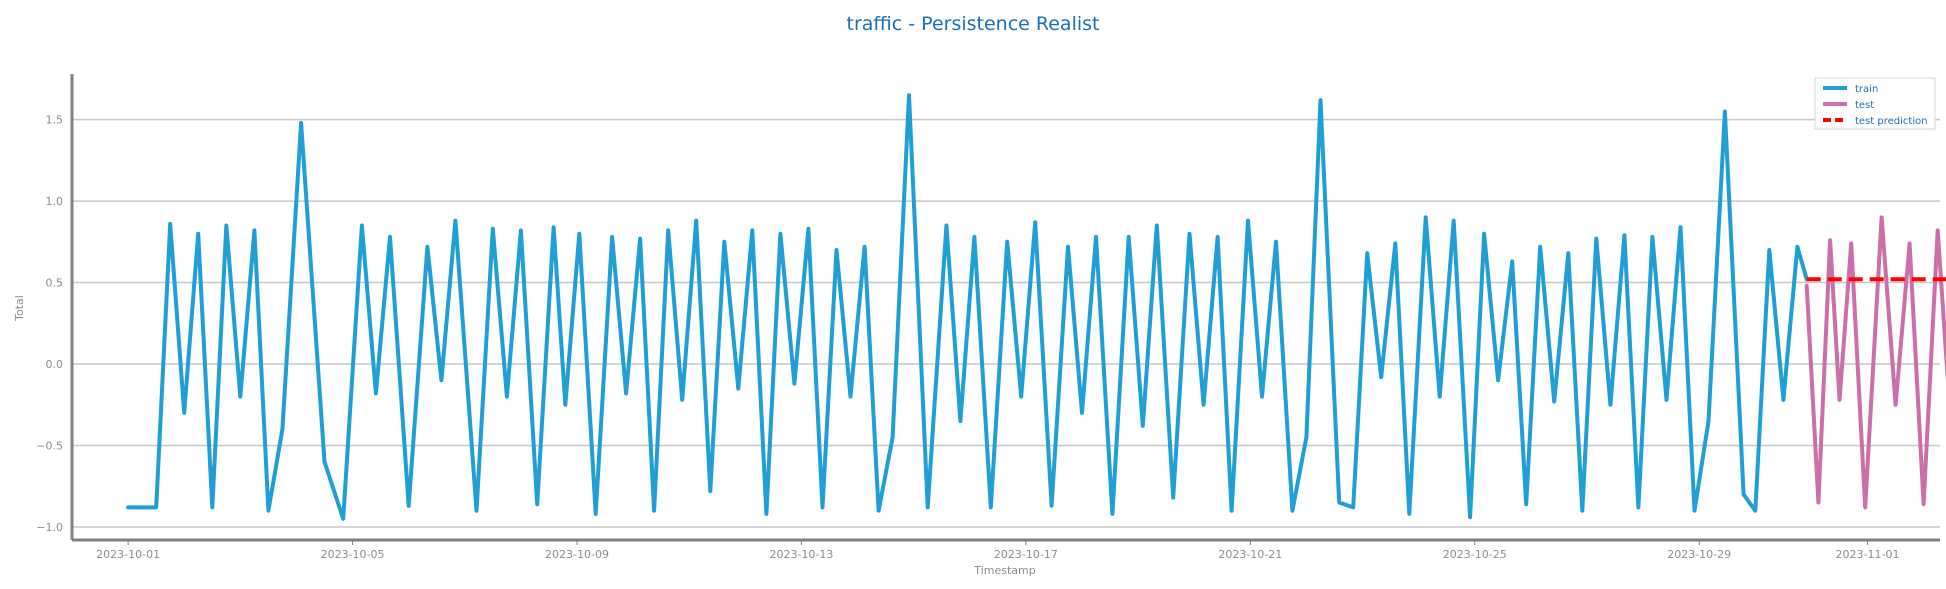 The image size is (1946, 589). What do you see at coordinates (1026, 554) in the screenshot?
I see `x-tick-label: 2023-10-17` at bounding box center [1026, 554].